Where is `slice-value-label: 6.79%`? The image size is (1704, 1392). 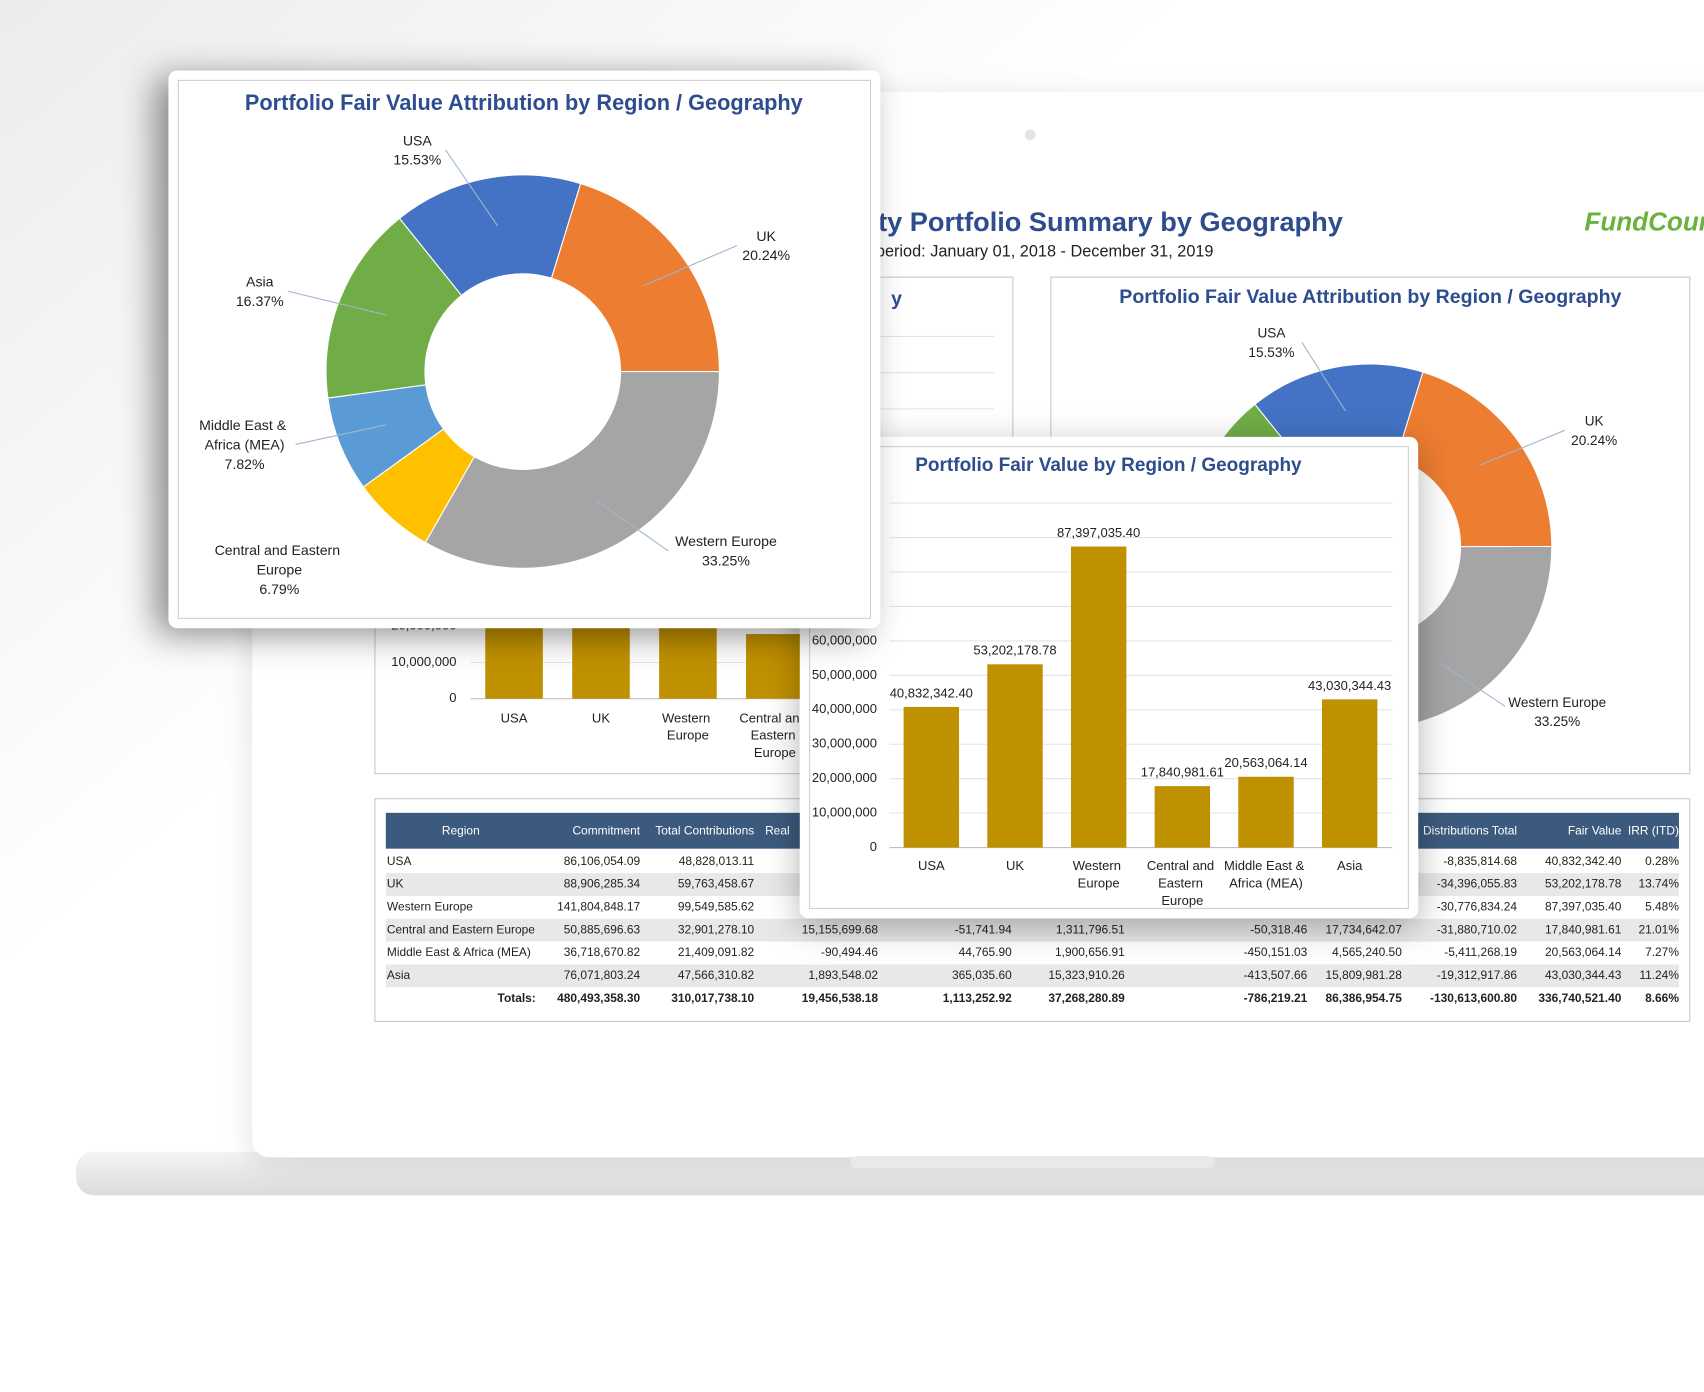
slice-value-label: 6.79% is located at coordinates (279, 589).